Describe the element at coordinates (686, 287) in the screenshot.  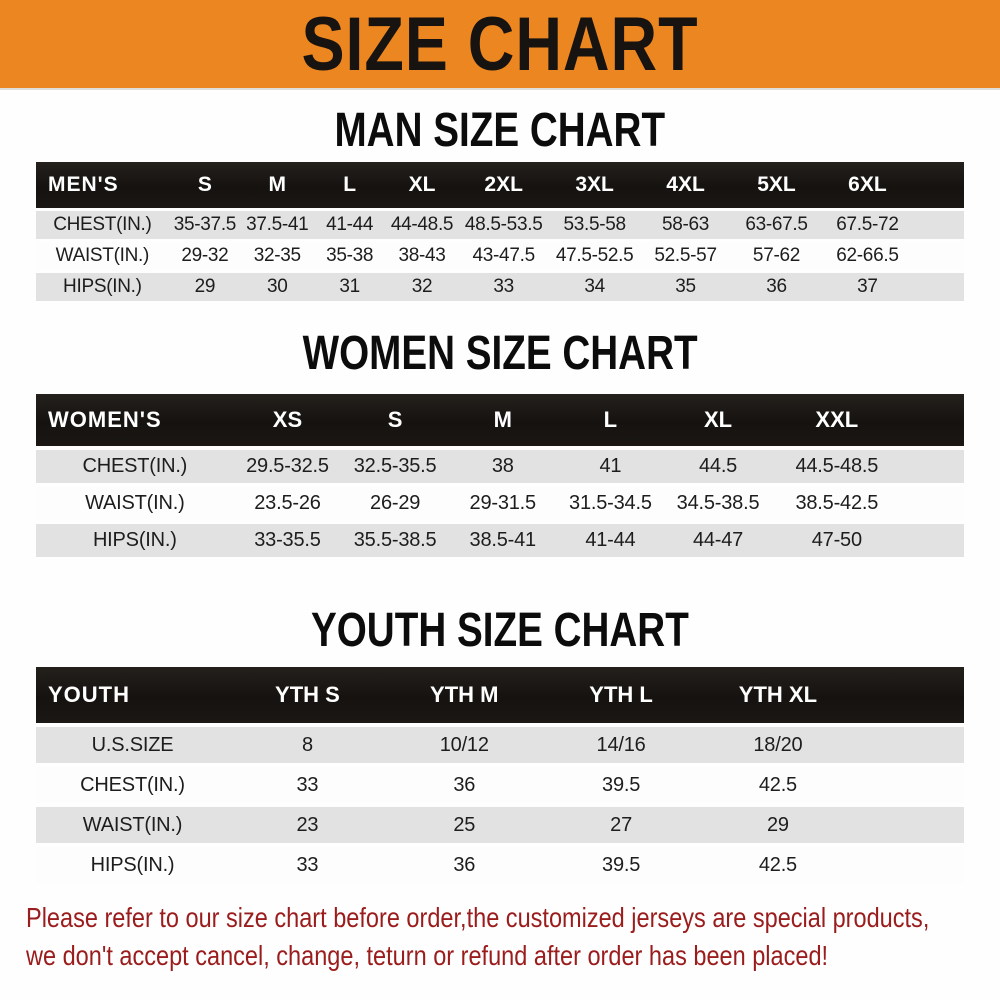
I see `size-value-cell: 35` at that location.